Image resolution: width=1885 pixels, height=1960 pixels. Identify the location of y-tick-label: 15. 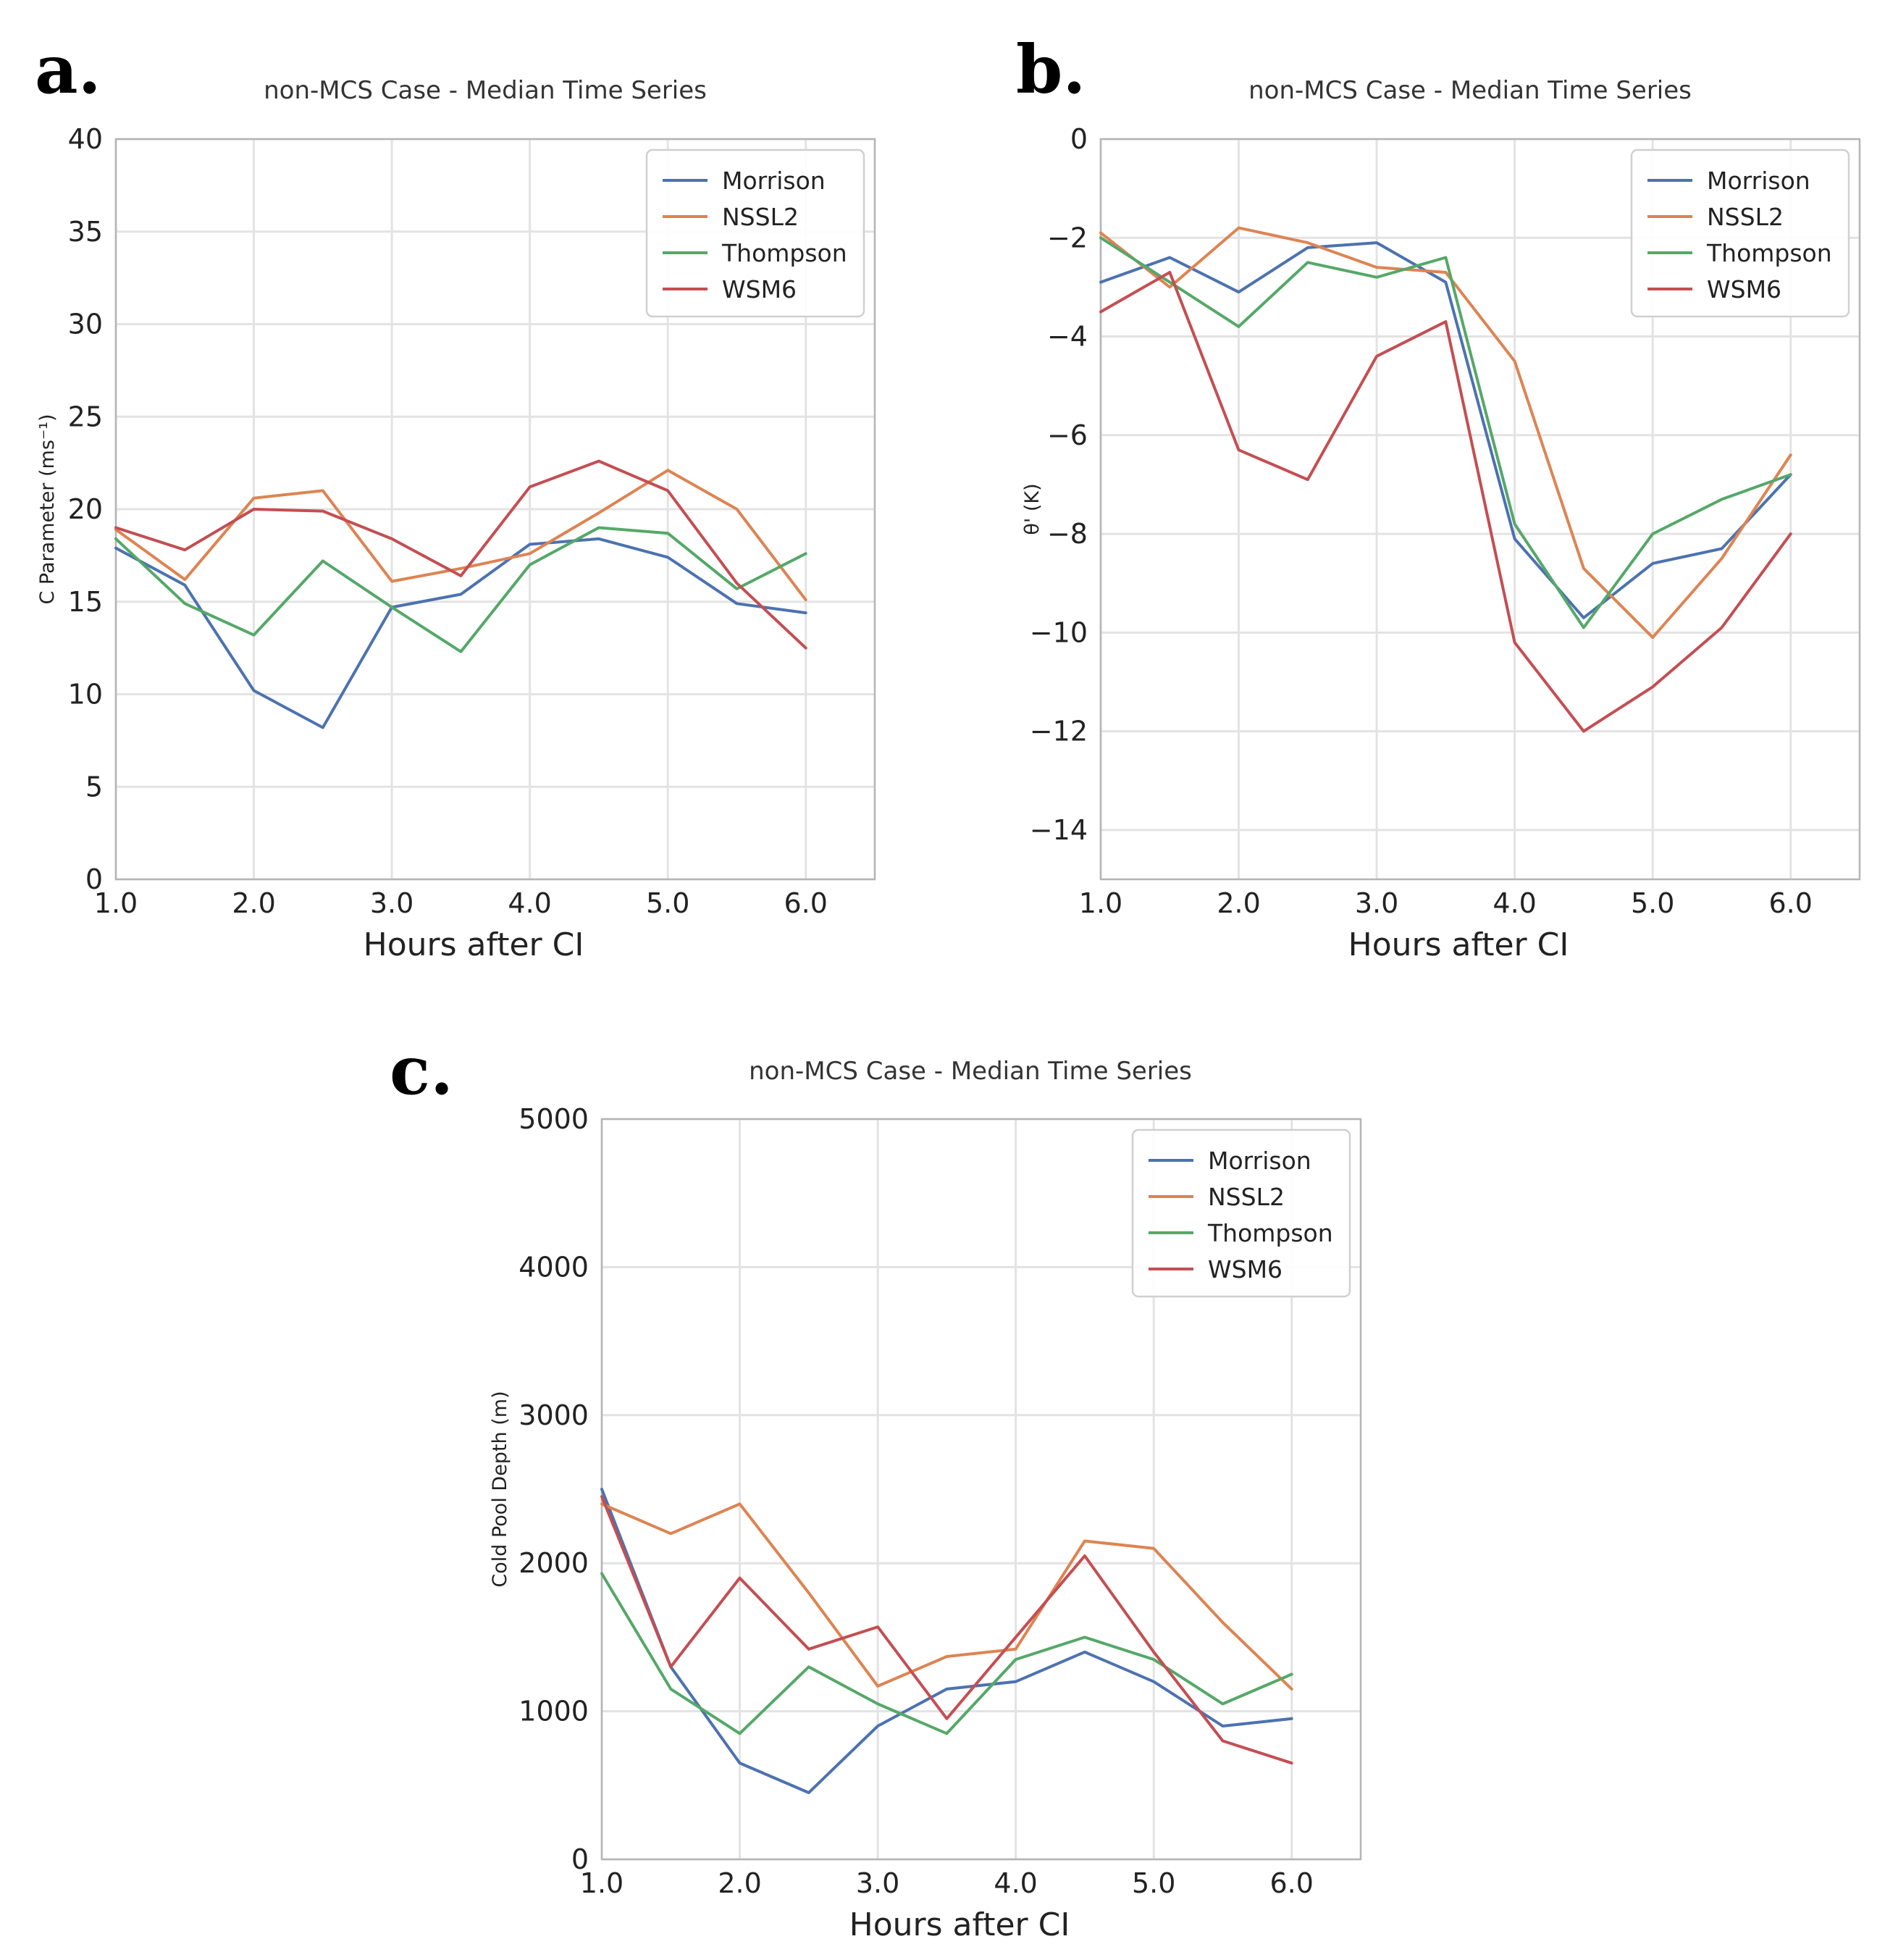
(85, 602).